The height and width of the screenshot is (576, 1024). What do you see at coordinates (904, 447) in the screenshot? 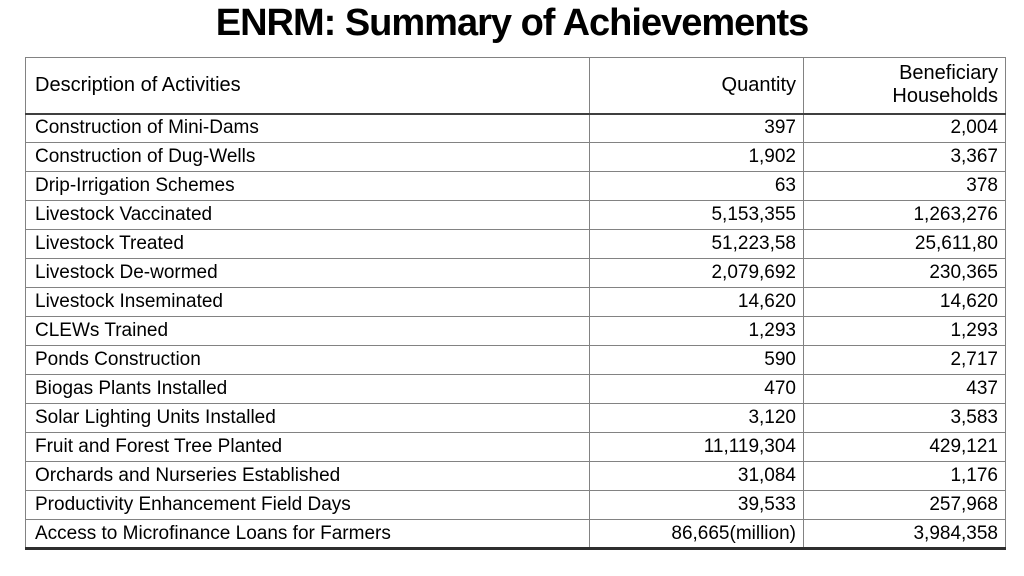
I see `cell-households: 429,121` at bounding box center [904, 447].